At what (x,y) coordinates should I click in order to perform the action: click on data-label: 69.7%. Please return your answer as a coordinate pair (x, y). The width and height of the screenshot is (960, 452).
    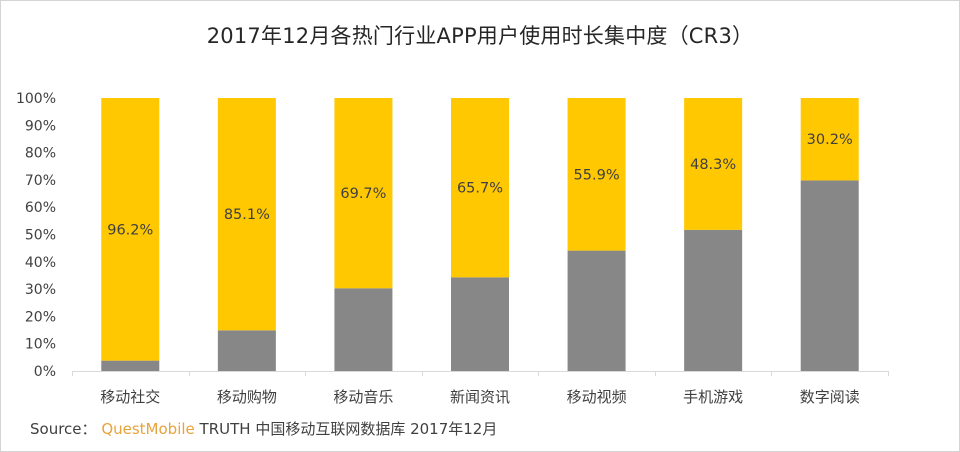
    Looking at the image, I should click on (363, 194).